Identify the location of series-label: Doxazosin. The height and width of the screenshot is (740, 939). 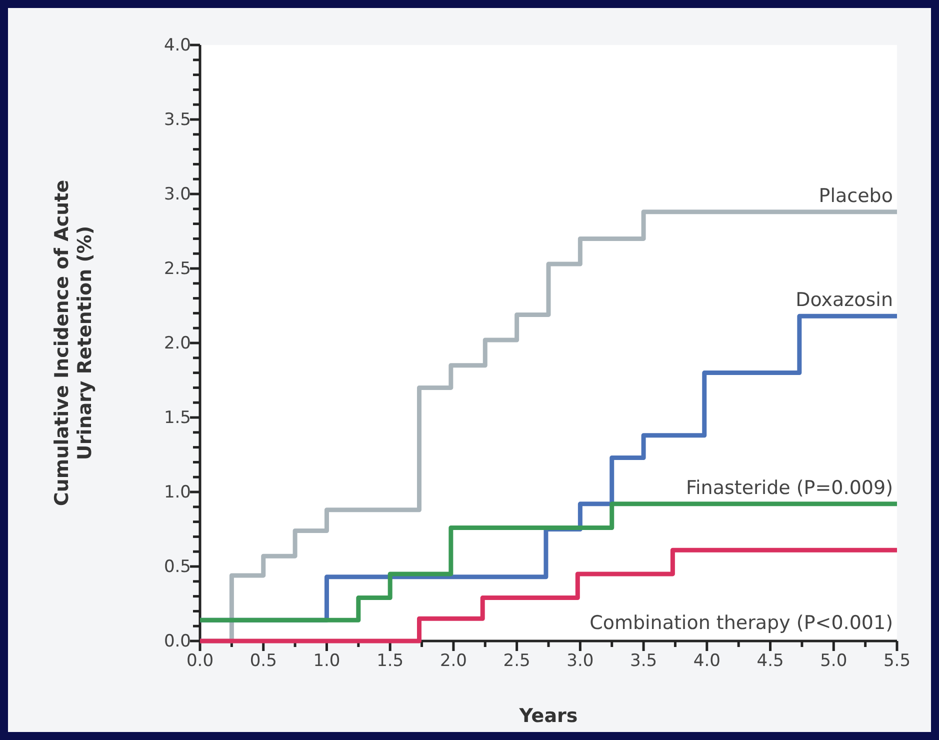
(844, 300).